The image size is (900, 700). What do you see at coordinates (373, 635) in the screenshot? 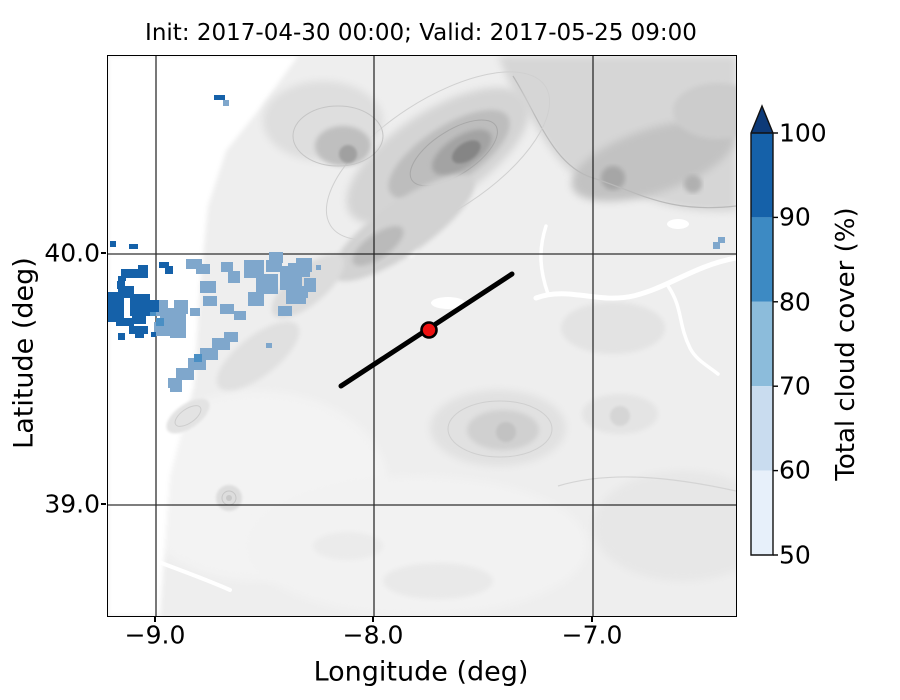
I see `x-tick-label: −8.0` at bounding box center [373, 635].